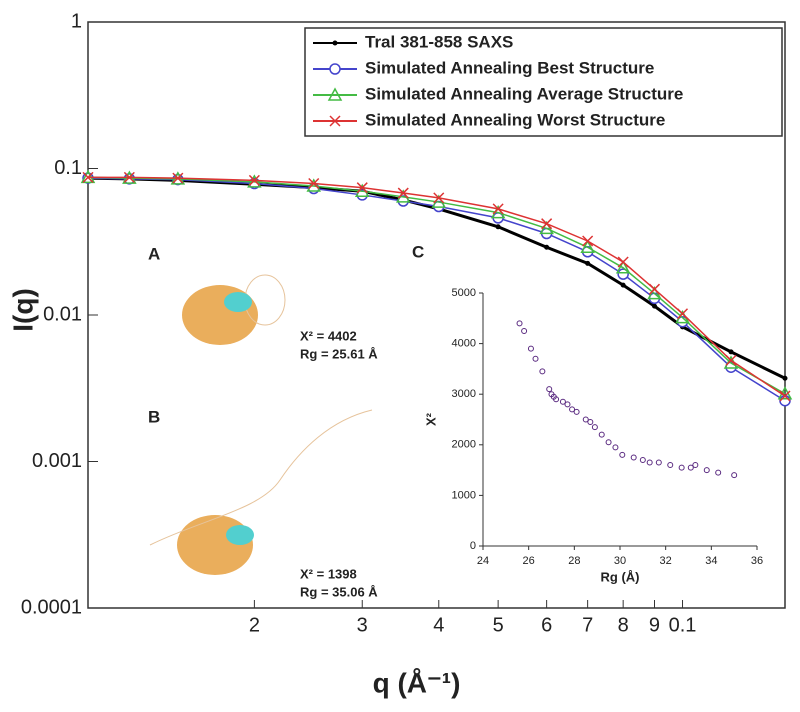 Image resolution: width=800 pixels, height=712 pixels. I want to click on inset-axes, so click(619, 420).